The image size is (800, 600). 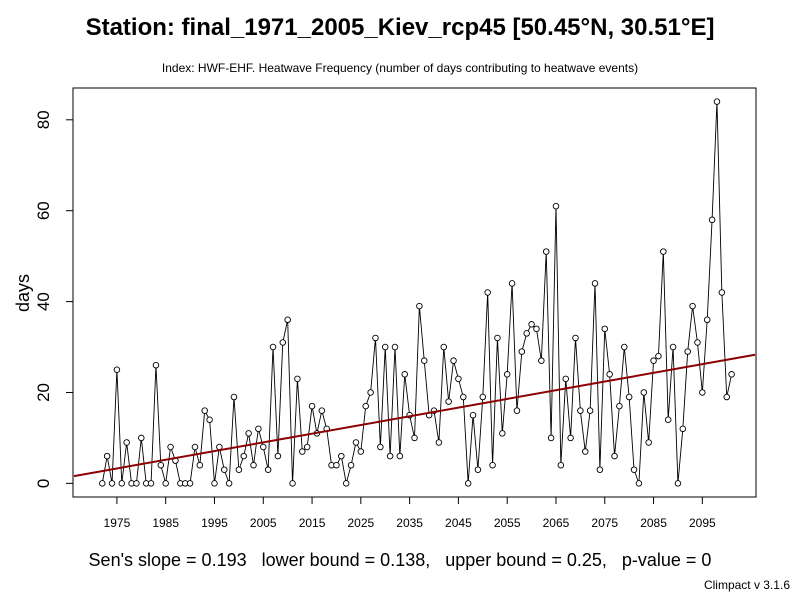 What do you see at coordinates (746, 585) in the screenshot?
I see `software-version: Climpact v 3.1.6` at bounding box center [746, 585].